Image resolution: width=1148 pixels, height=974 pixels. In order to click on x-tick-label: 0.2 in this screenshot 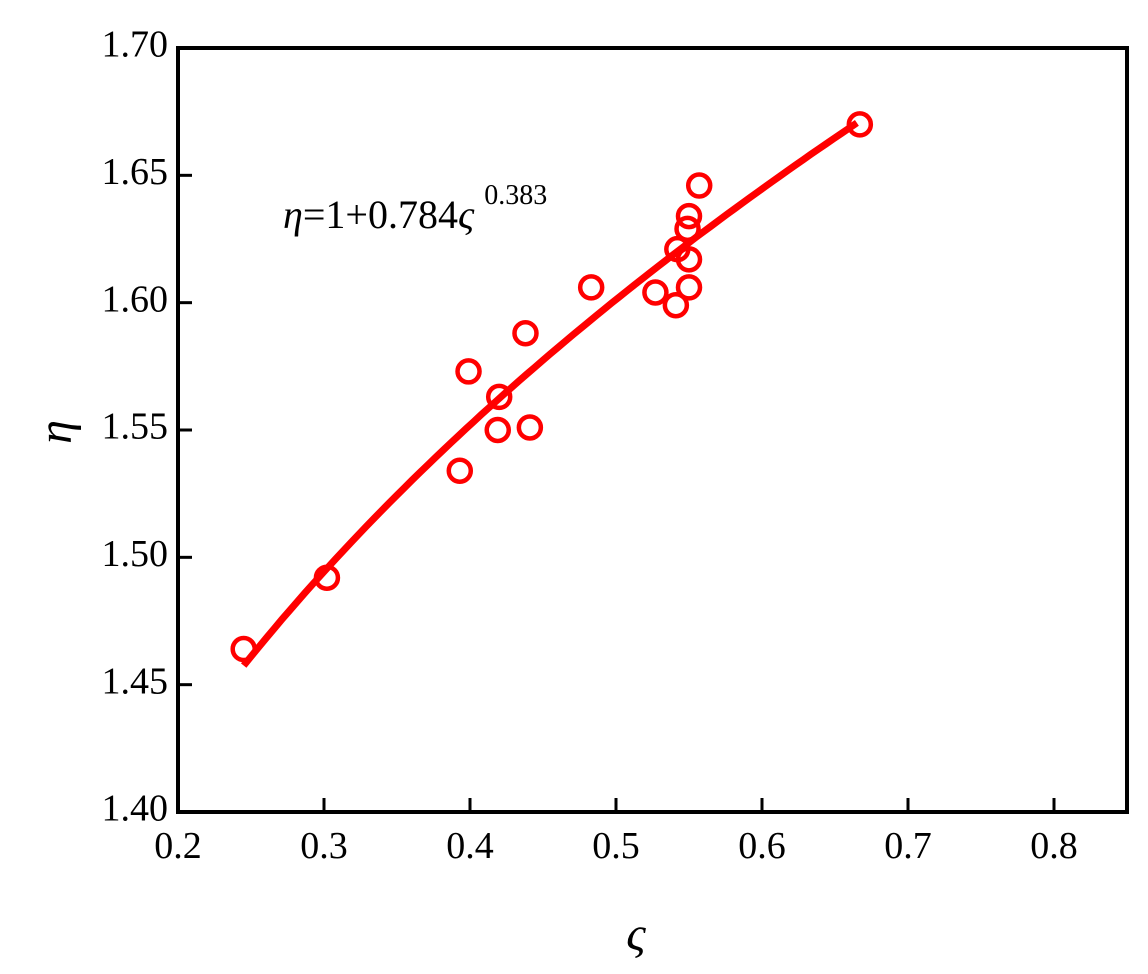, I will do `click(178, 846)`.